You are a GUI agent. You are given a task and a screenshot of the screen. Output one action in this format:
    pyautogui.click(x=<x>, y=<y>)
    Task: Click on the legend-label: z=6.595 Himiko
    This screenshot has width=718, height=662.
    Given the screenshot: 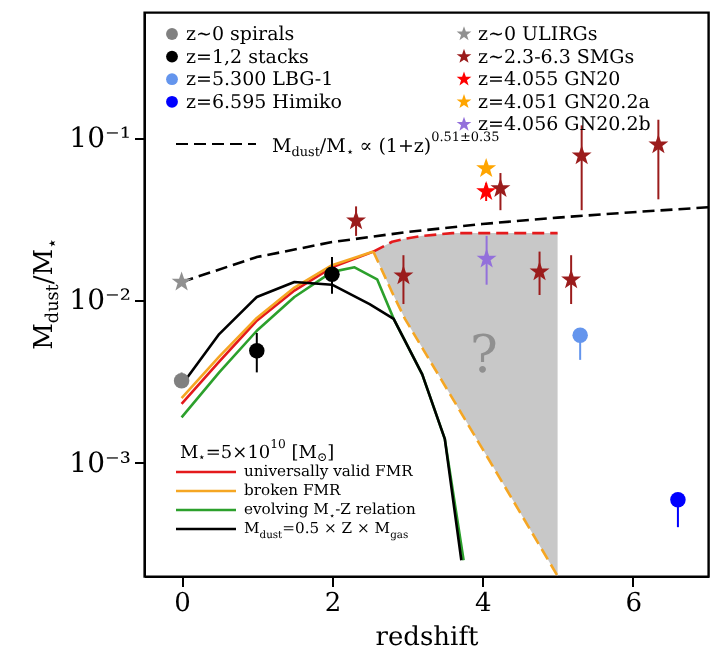 What is the action you would take?
    pyautogui.click(x=264, y=102)
    